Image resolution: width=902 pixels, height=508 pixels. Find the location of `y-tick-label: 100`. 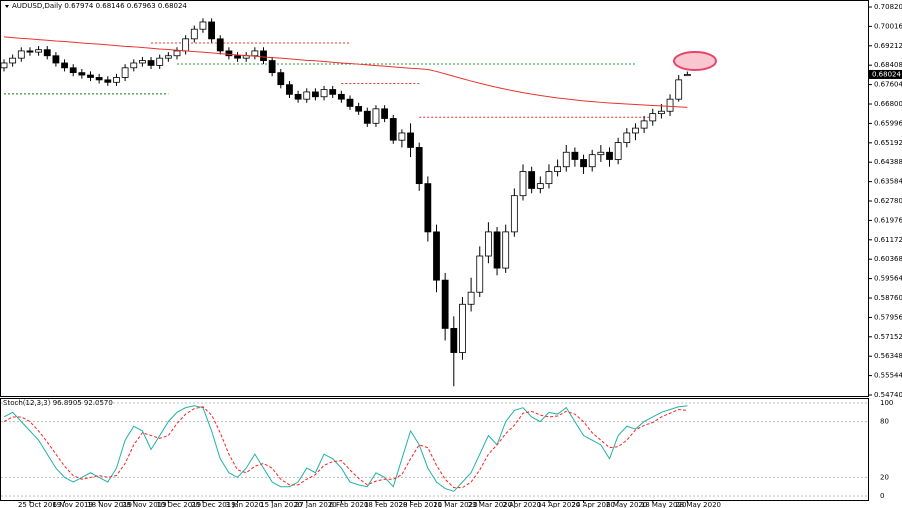

y-tick-label: 100 is located at coordinates (886, 403).